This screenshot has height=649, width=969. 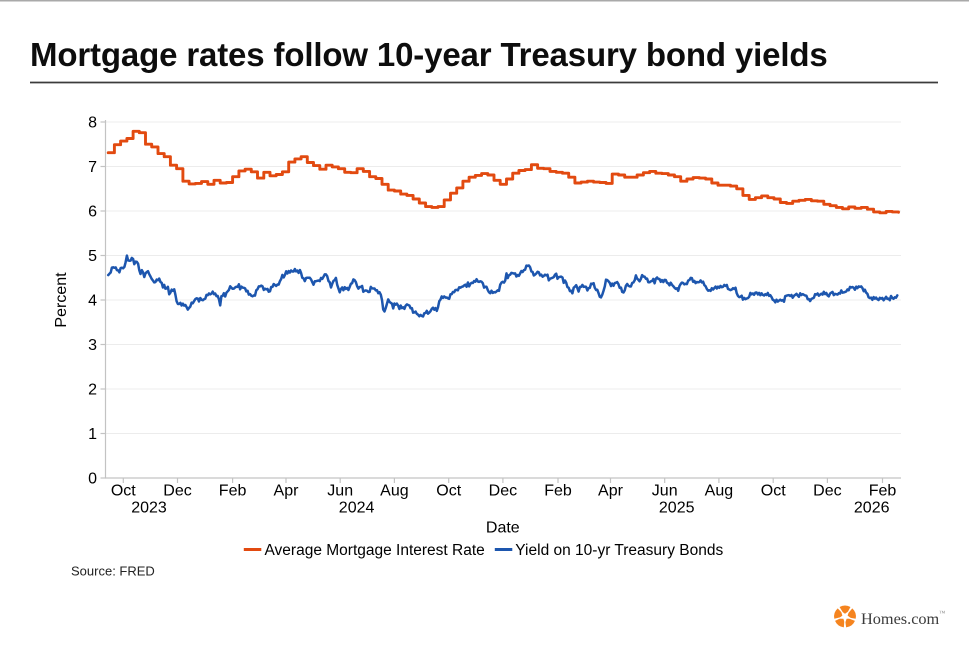 What do you see at coordinates (92, 256) in the screenshot?
I see `svg-text: 5` at bounding box center [92, 256].